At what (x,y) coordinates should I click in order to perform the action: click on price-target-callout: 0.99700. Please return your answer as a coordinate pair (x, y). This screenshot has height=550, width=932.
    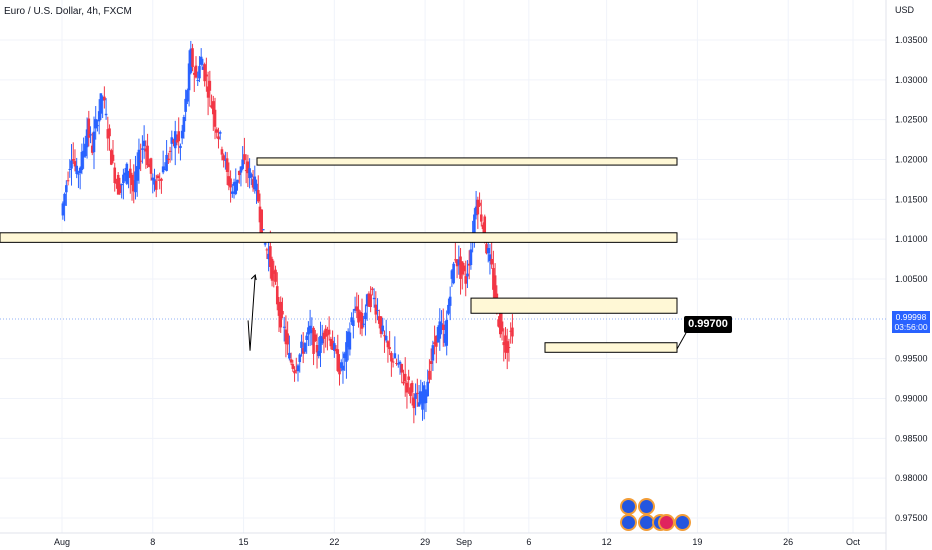
    Looking at the image, I should click on (708, 324).